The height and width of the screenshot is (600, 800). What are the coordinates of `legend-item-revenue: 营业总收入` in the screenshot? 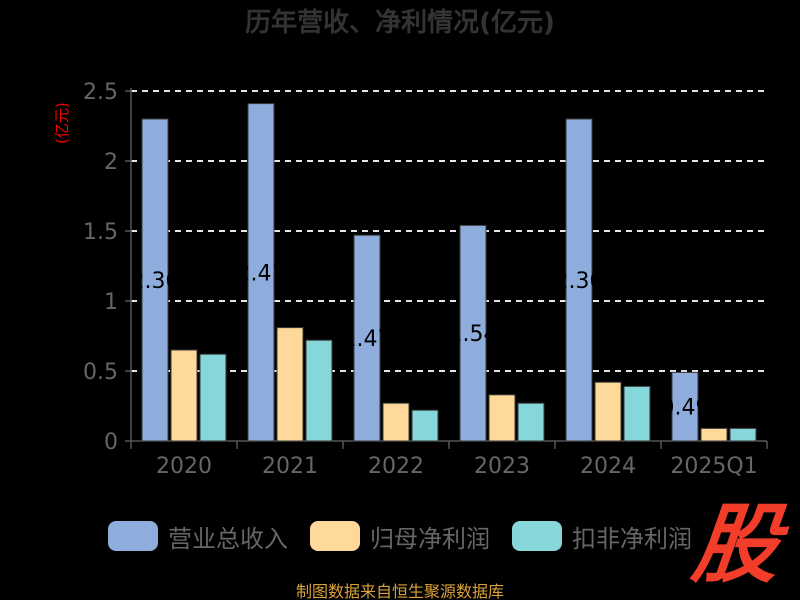 It's located at (198, 536).